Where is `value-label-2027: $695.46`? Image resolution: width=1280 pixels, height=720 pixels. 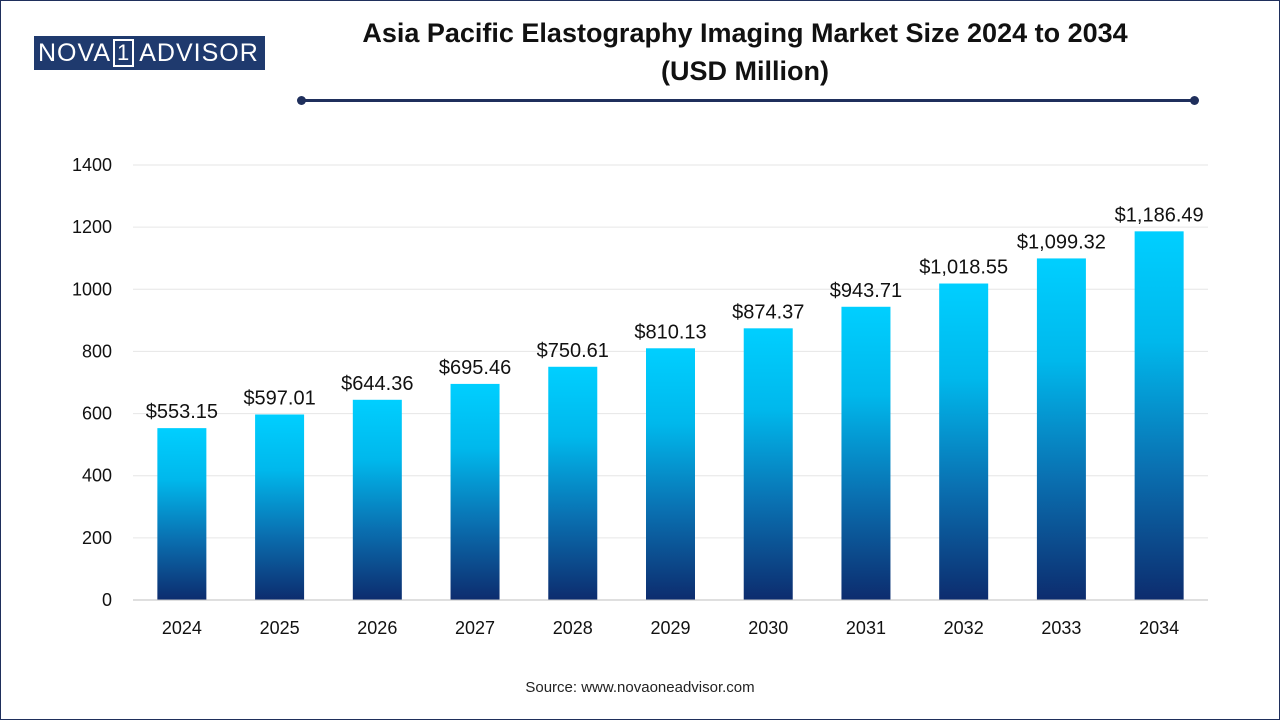
value-label-2027: $695.46 is located at coordinates (475, 368).